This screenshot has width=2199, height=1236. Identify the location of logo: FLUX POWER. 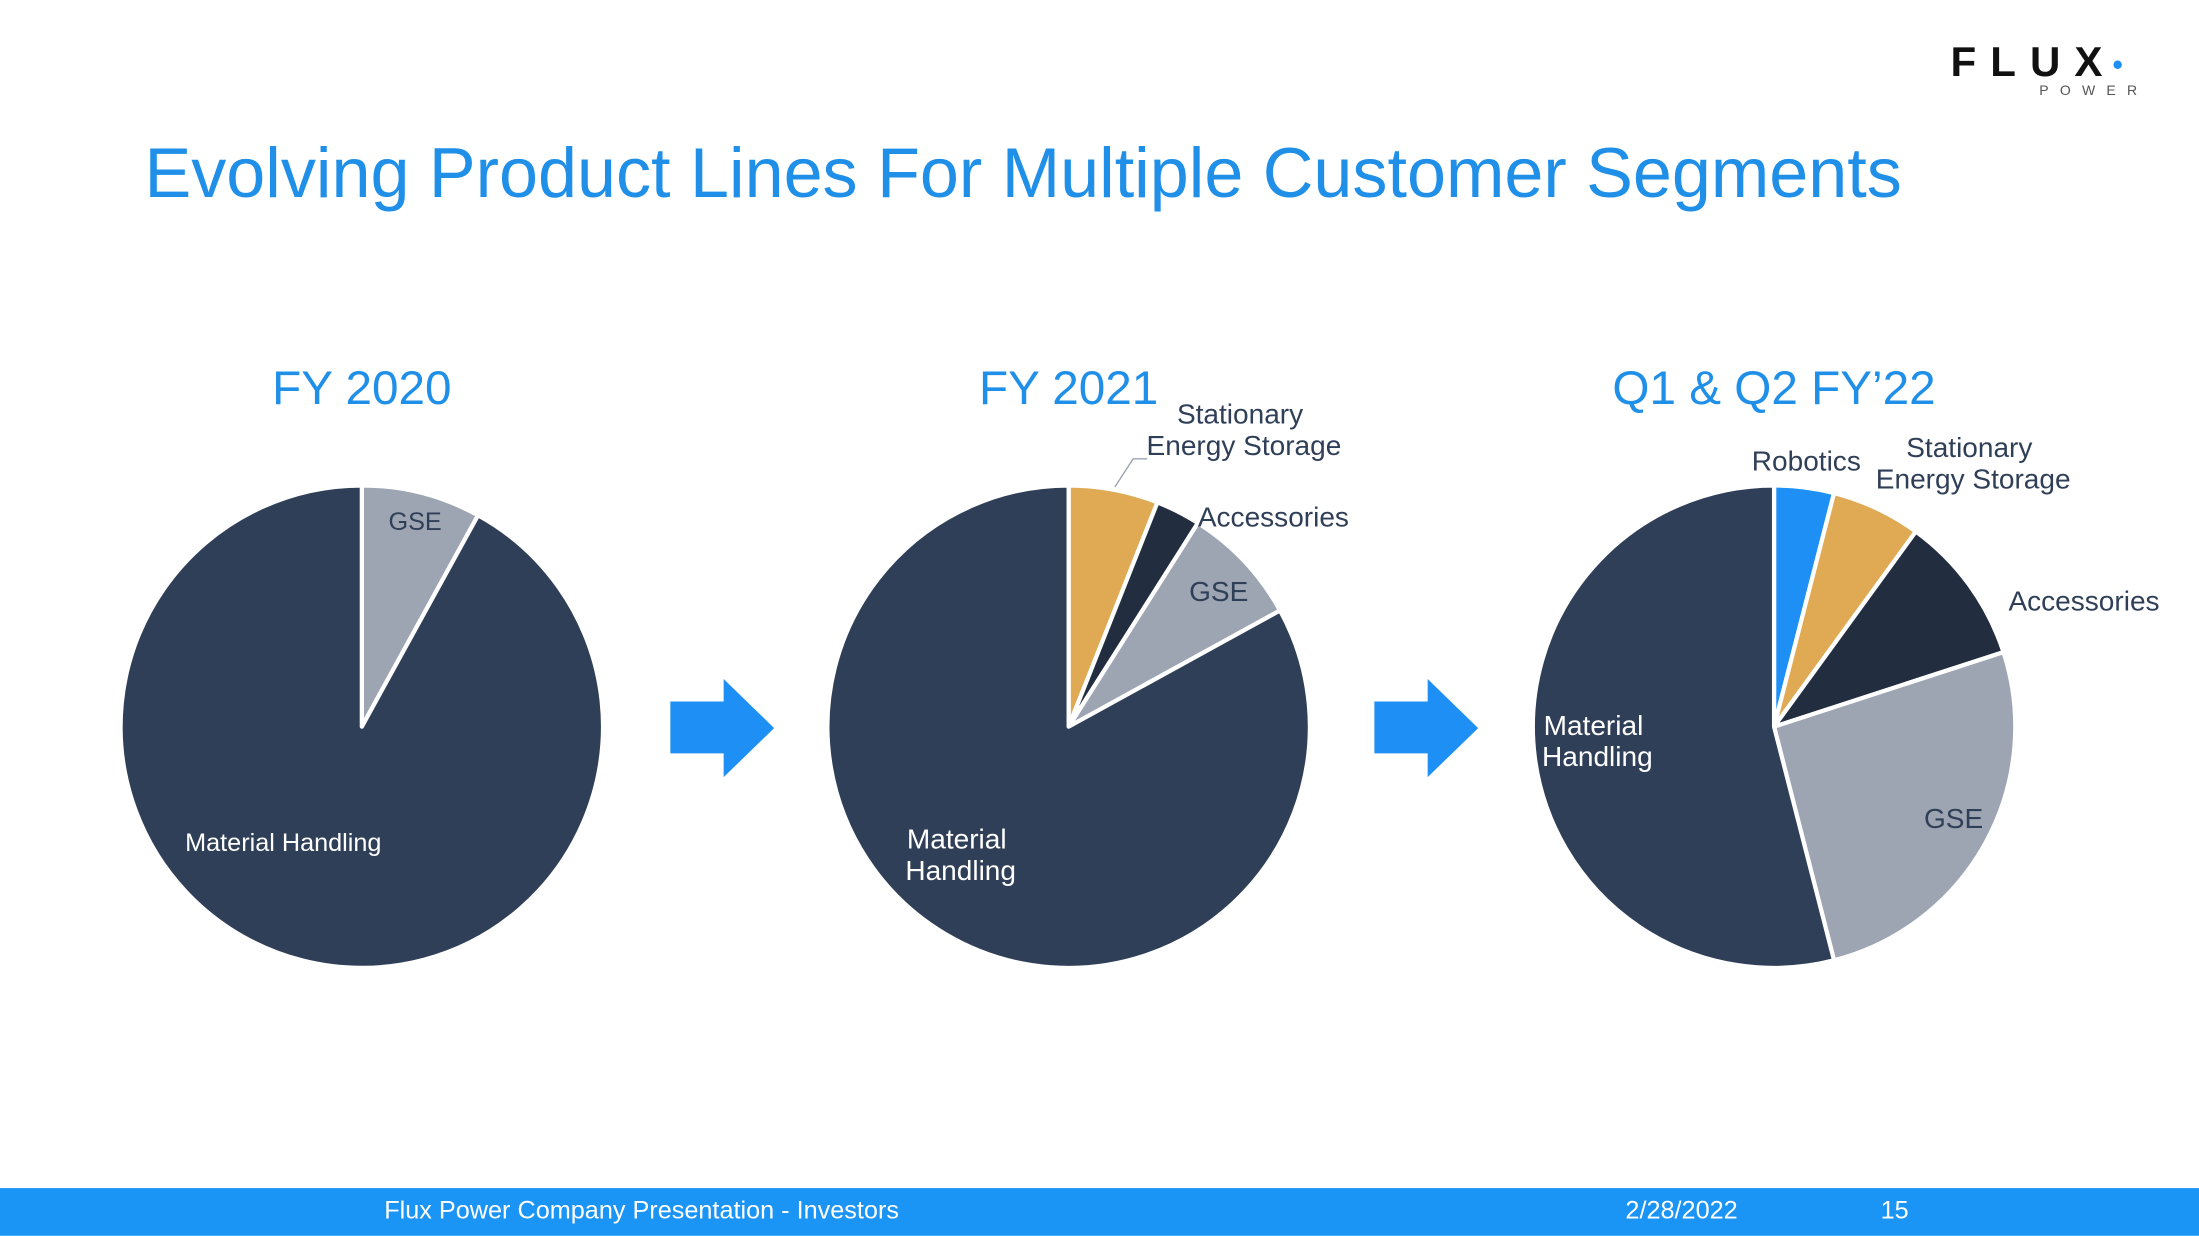
(2049, 68).